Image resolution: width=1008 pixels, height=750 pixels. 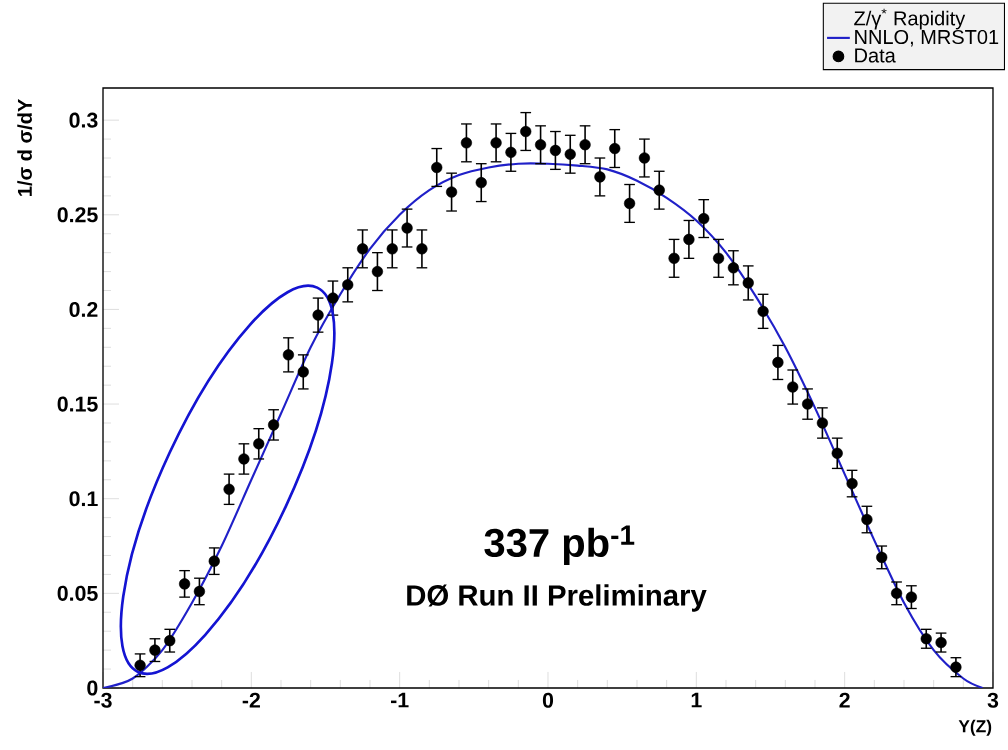 What do you see at coordinates (83, 499) in the screenshot?
I see `y-tick-label: 0.1` at bounding box center [83, 499].